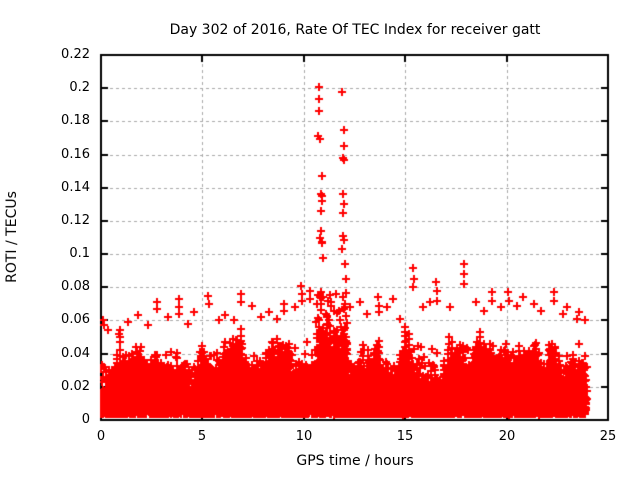 The image size is (640, 480). Describe the element at coordinates (507, 436) in the screenshot. I see `x-tick-label: 20` at that location.